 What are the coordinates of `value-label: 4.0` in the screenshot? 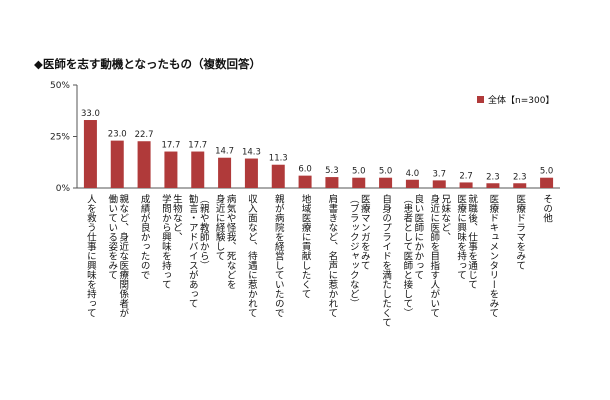 It's located at (413, 174).